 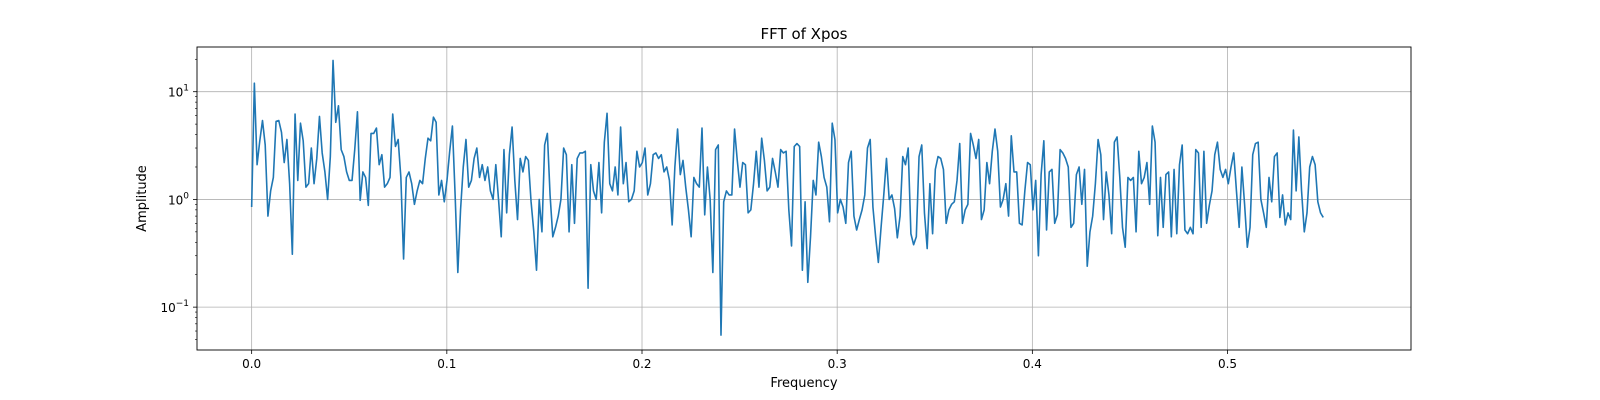 I want to click on y-tick-label: 10⁻¹, so click(x=174, y=307).